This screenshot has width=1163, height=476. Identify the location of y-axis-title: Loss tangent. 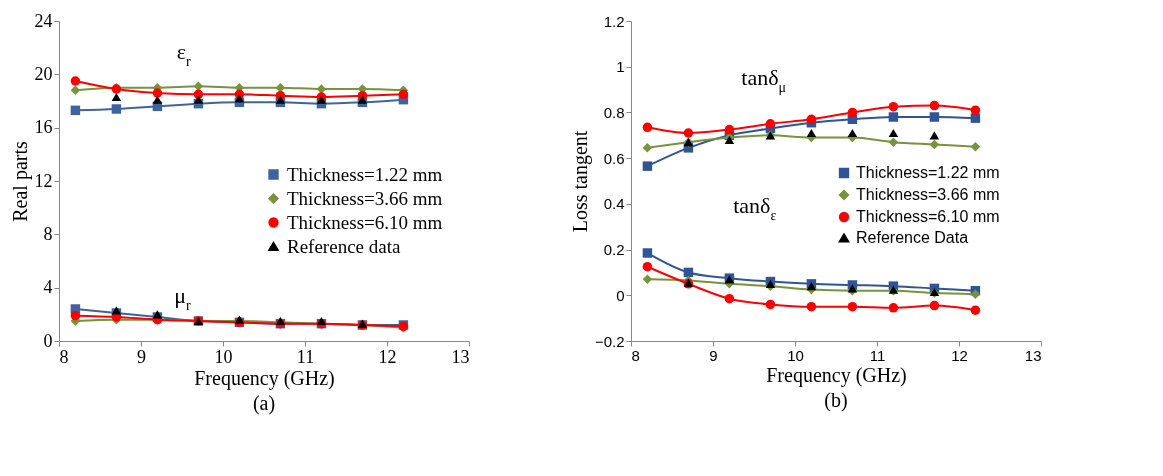
(580, 181).